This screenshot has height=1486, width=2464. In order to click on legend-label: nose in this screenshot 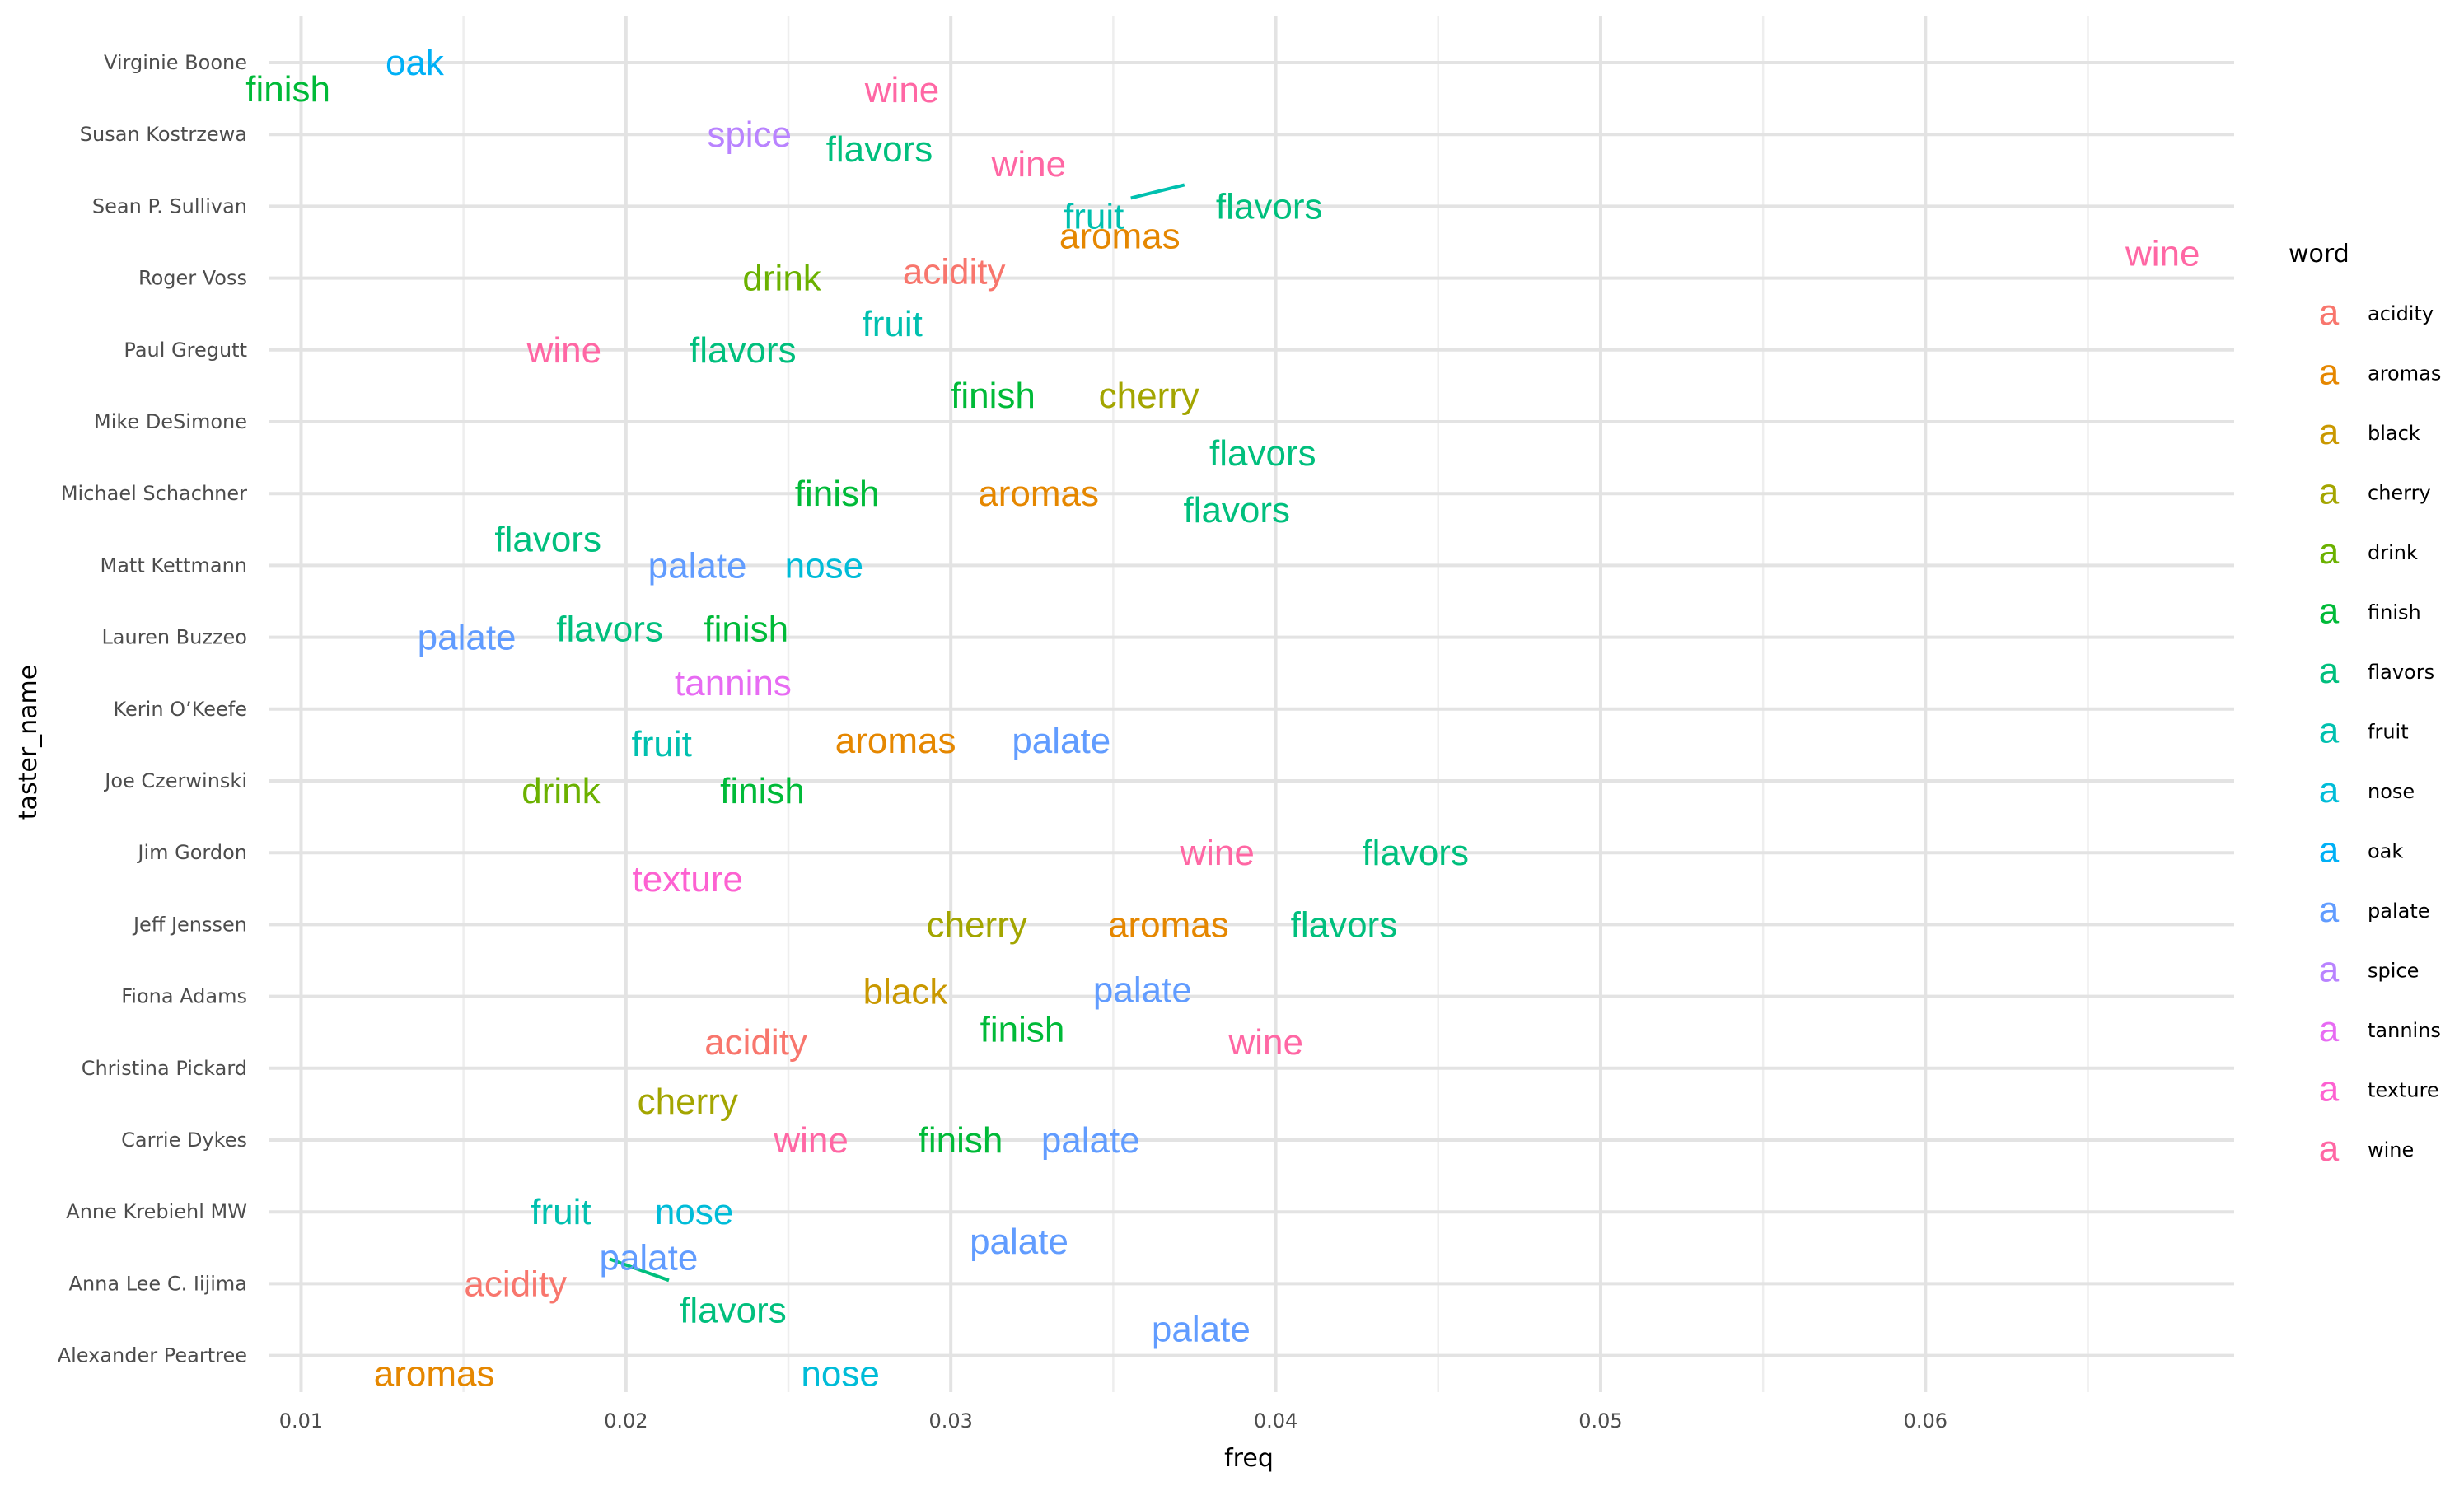, I will do `click(2391, 791)`.